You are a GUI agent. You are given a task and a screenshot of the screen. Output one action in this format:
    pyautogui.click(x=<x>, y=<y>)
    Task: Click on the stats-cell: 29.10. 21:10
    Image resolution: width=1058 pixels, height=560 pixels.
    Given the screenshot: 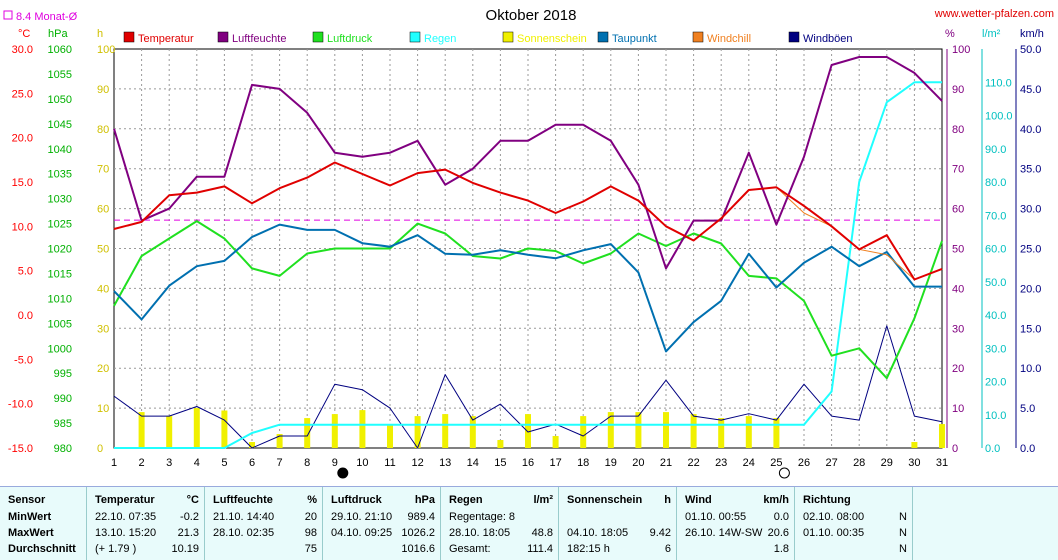 What is the action you would take?
    pyautogui.click(x=362, y=517)
    